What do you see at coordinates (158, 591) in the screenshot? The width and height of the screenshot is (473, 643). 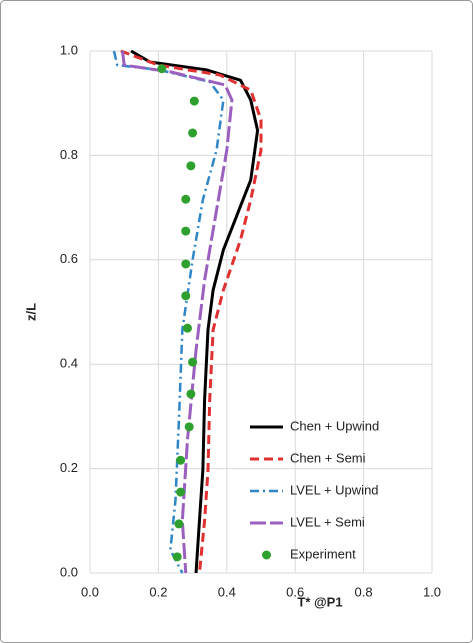 I see `x-tick-label: 0.2` at bounding box center [158, 591].